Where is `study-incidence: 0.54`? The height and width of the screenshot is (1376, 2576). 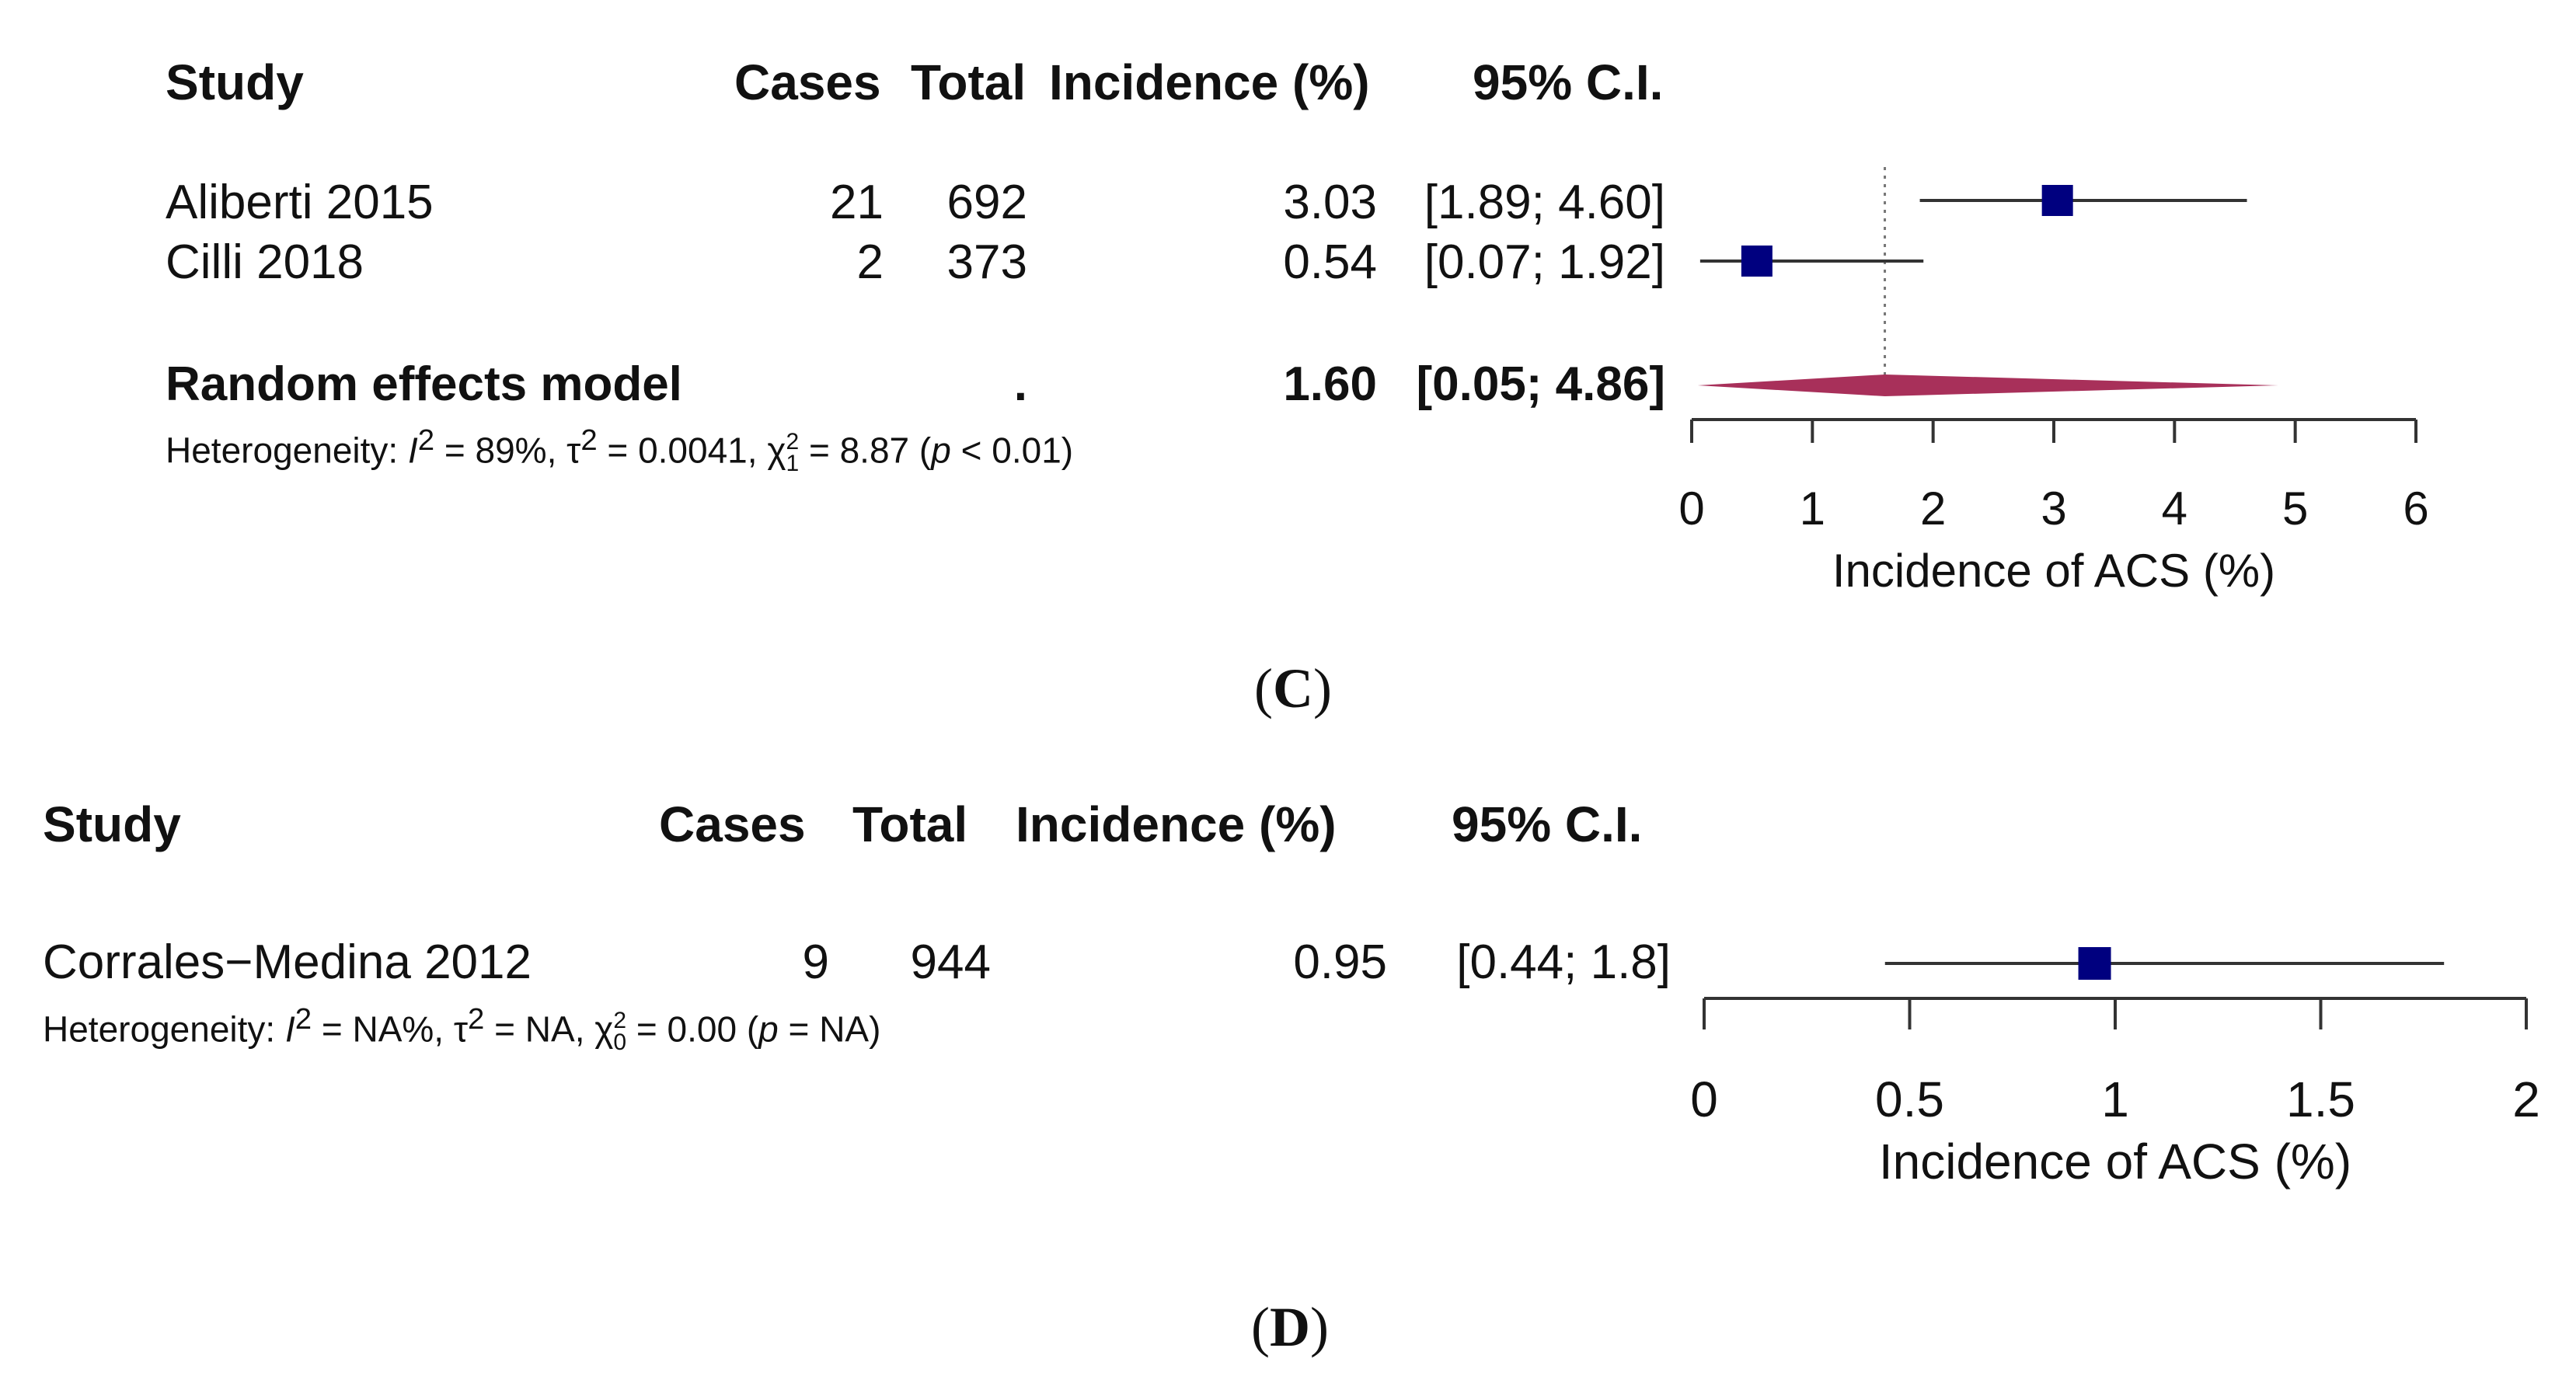 study-incidence: 0.54 is located at coordinates (1330, 262).